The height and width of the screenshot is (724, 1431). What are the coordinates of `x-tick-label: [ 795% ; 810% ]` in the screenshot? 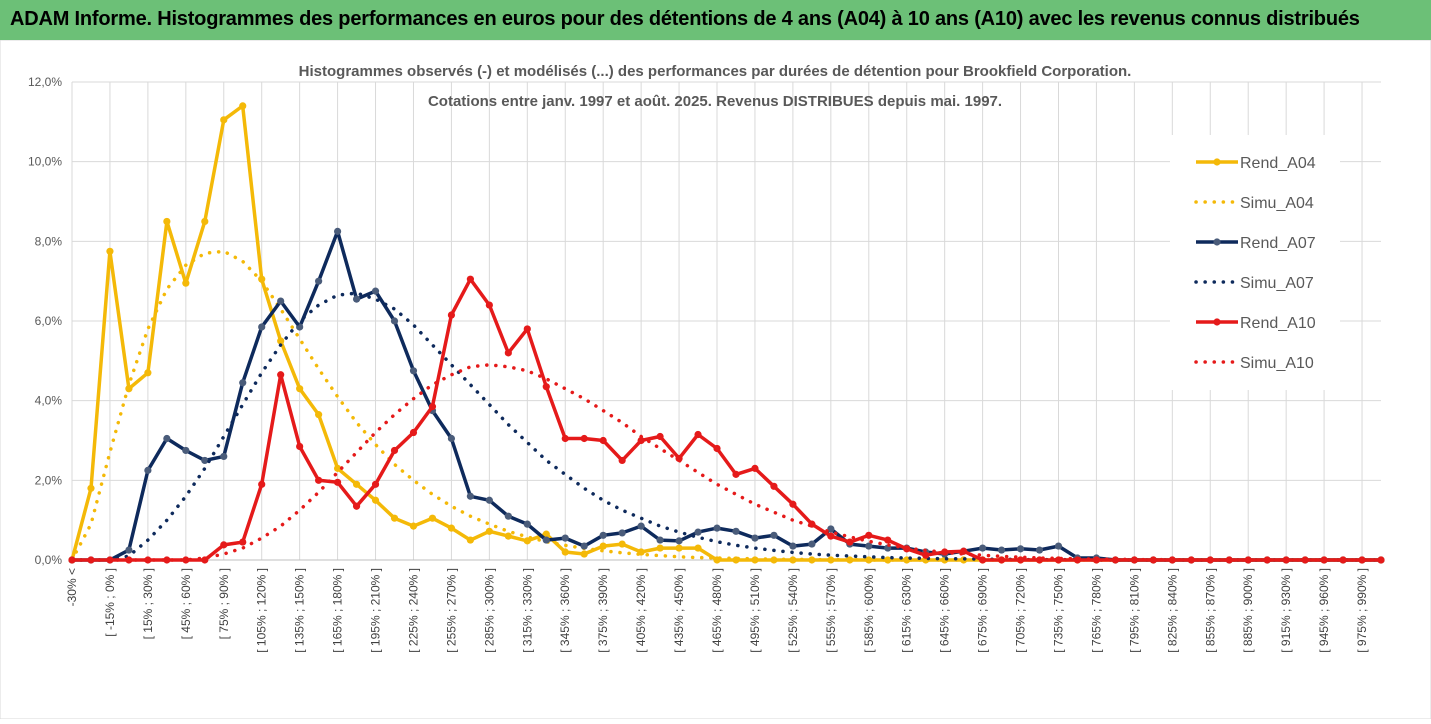 It's located at (1134, 610).